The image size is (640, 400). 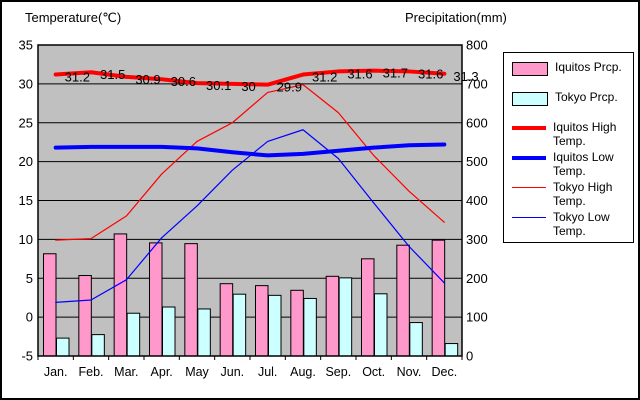 I want to click on temperature-tick-label: 30, so click(x=26, y=83).